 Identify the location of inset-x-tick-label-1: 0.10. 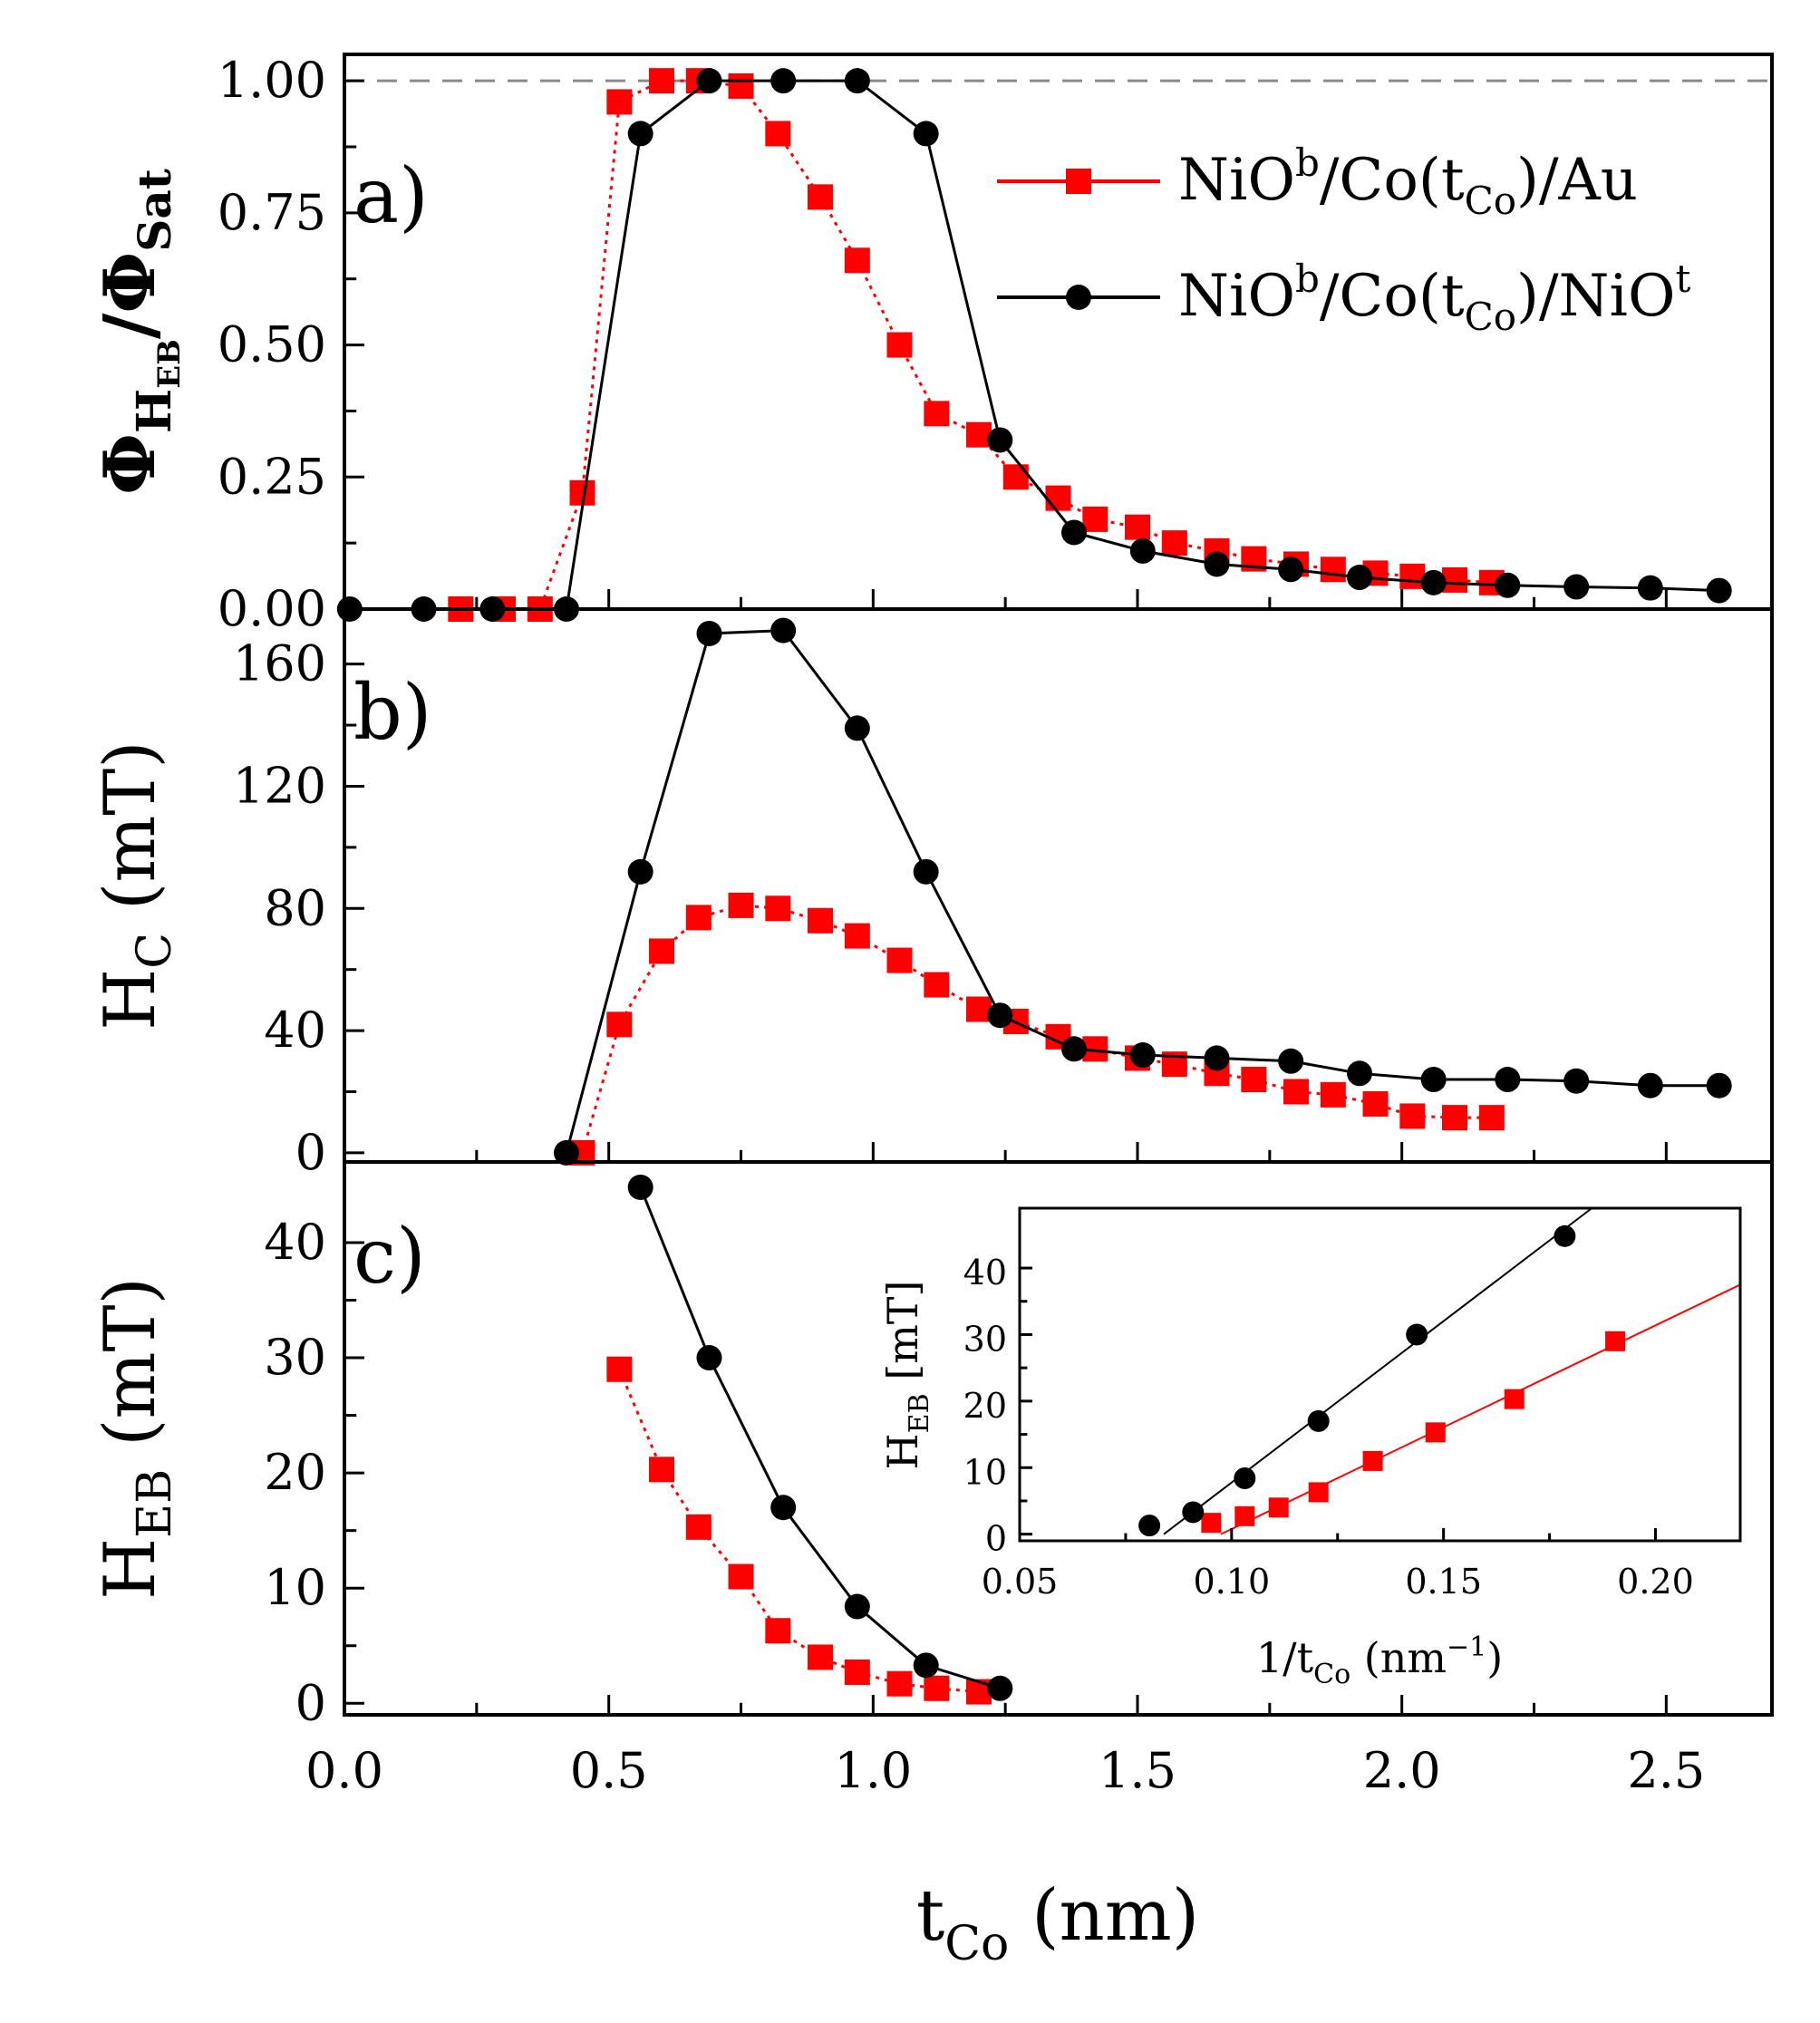
(1232, 1582).